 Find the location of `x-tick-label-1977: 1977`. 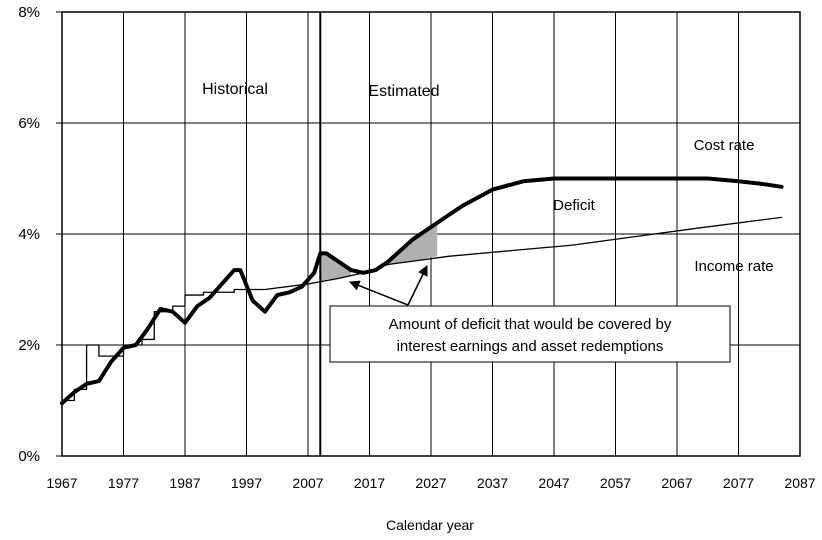

x-tick-label-1977: 1977 is located at coordinates (123, 483).